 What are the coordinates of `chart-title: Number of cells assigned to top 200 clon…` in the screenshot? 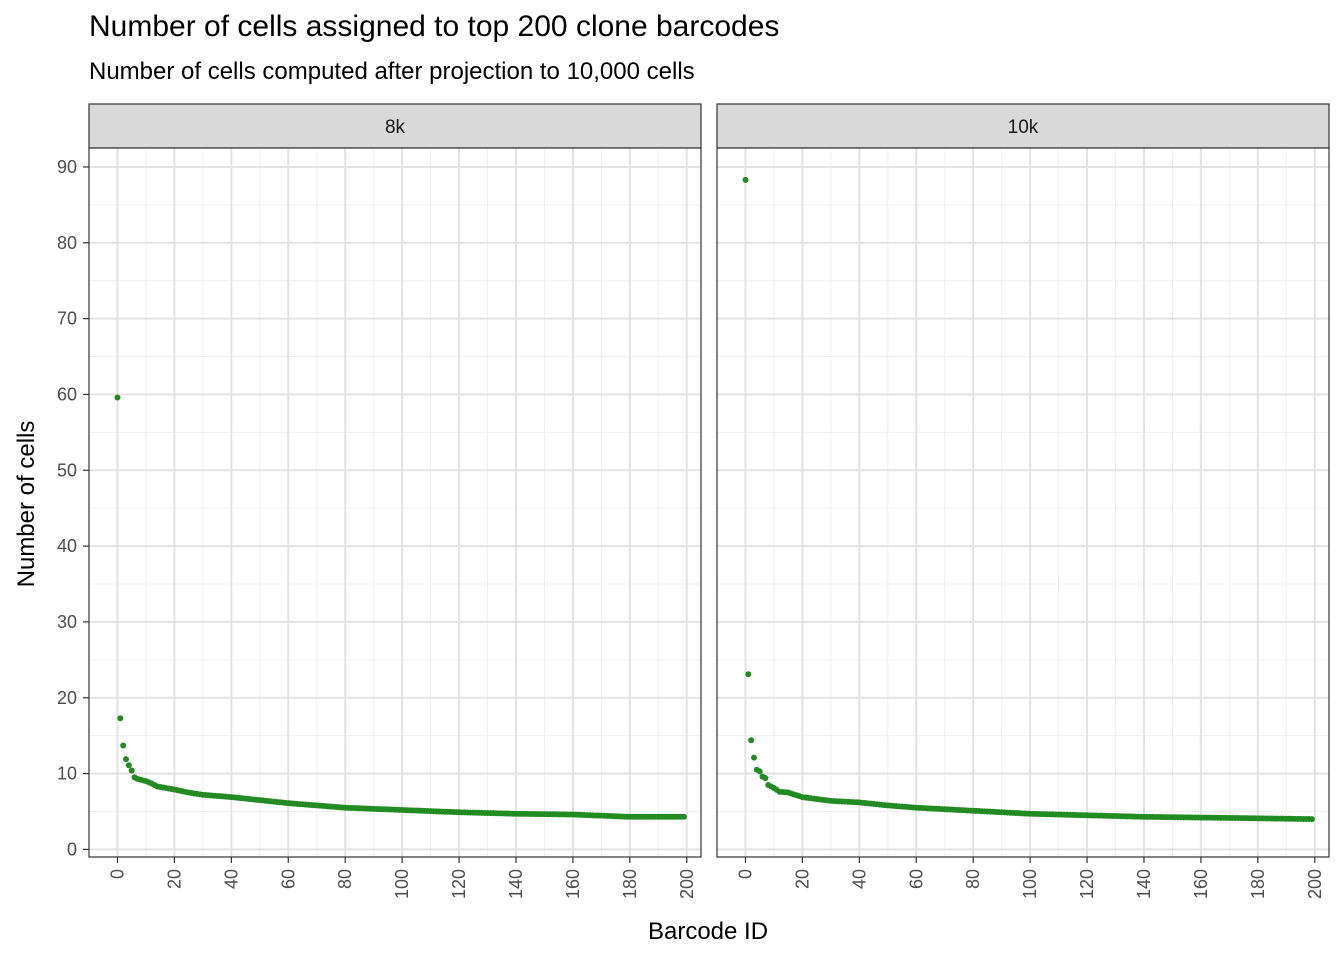 It's located at (434, 26).